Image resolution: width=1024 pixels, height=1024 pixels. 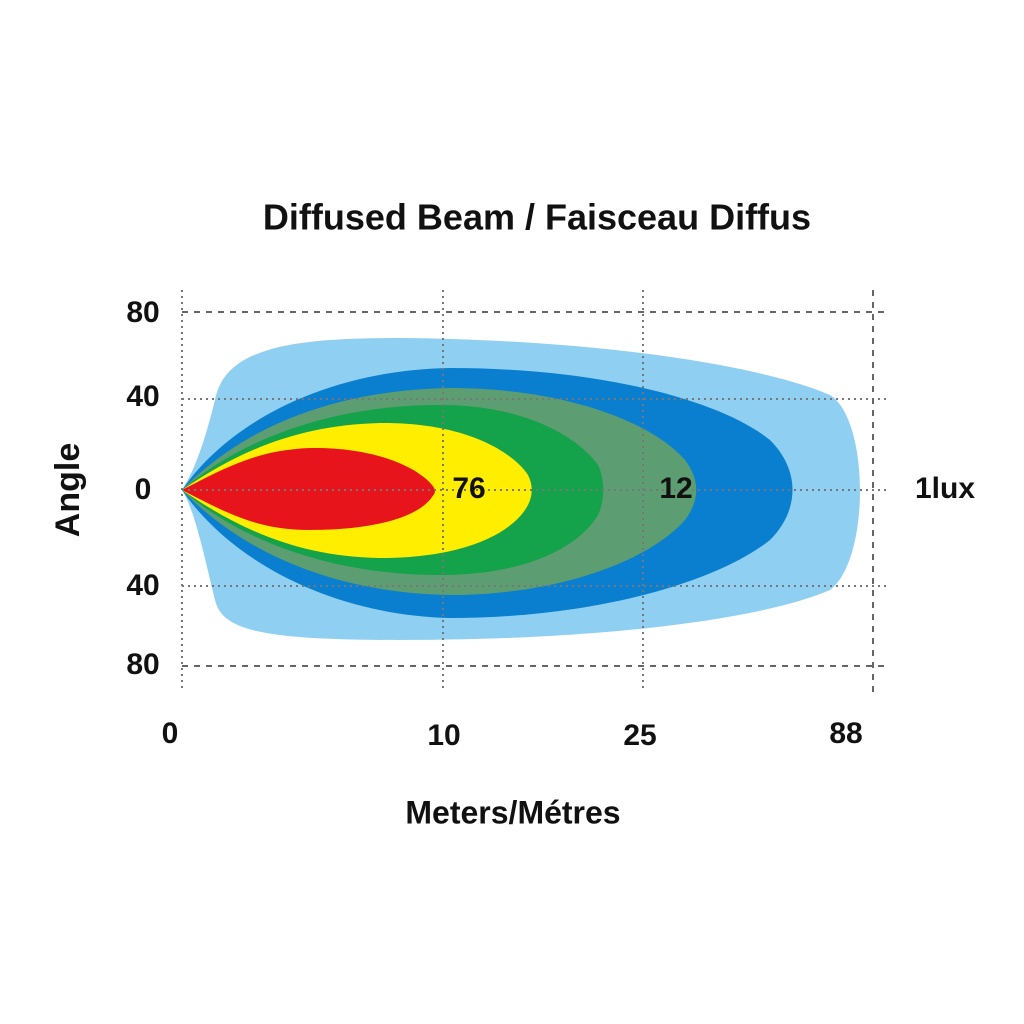 What do you see at coordinates (468, 488) in the screenshot?
I see `zone-label: 76` at bounding box center [468, 488].